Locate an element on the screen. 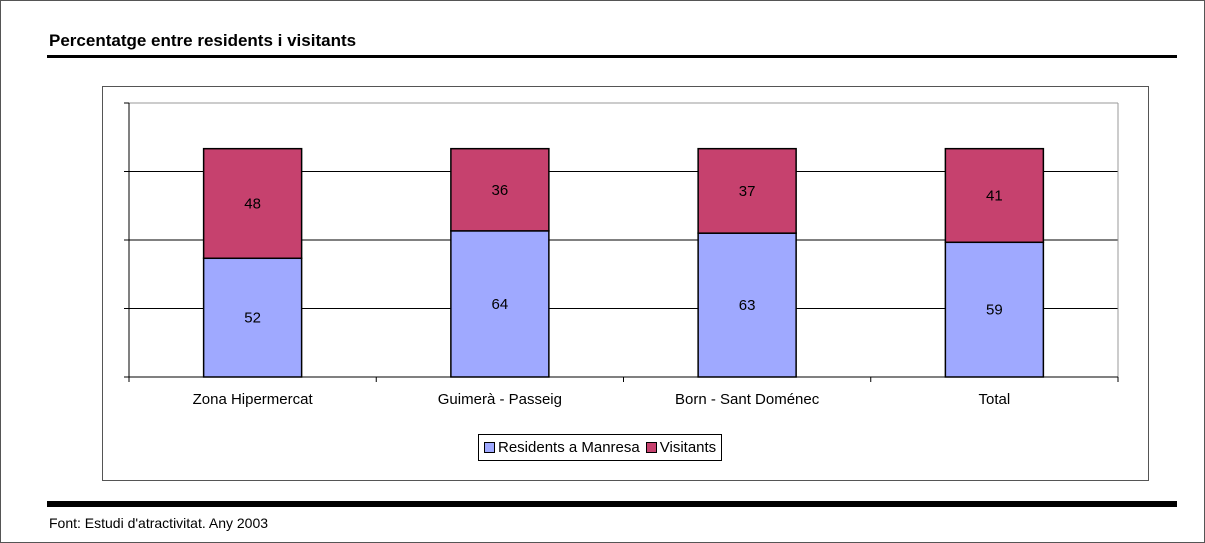  data-label: 41 is located at coordinates (994, 195).